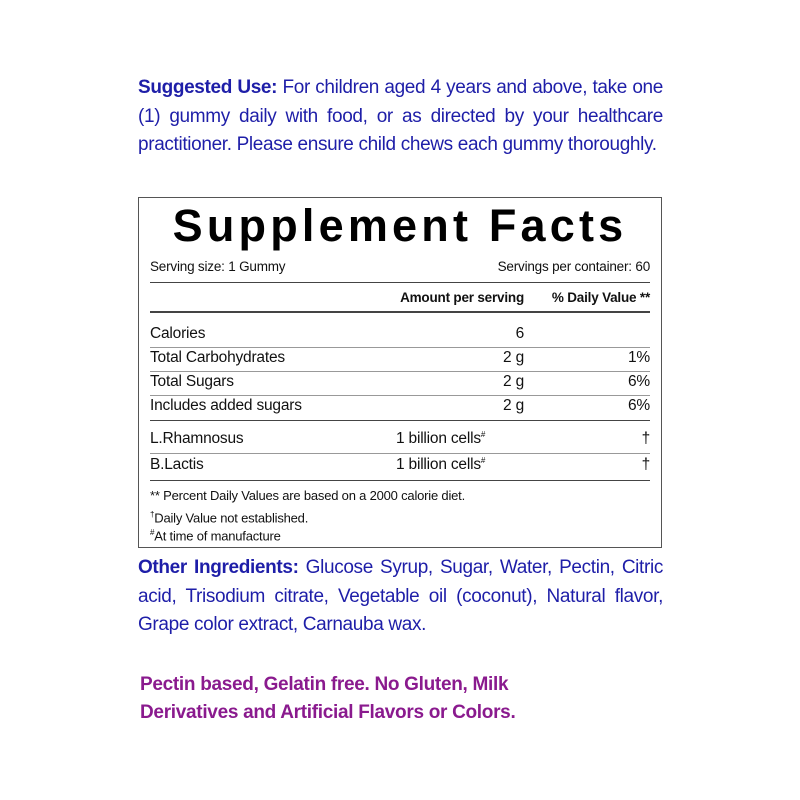 The height and width of the screenshot is (800, 800). I want to click on probiotic-name: B.Lactis, so click(177, 464).